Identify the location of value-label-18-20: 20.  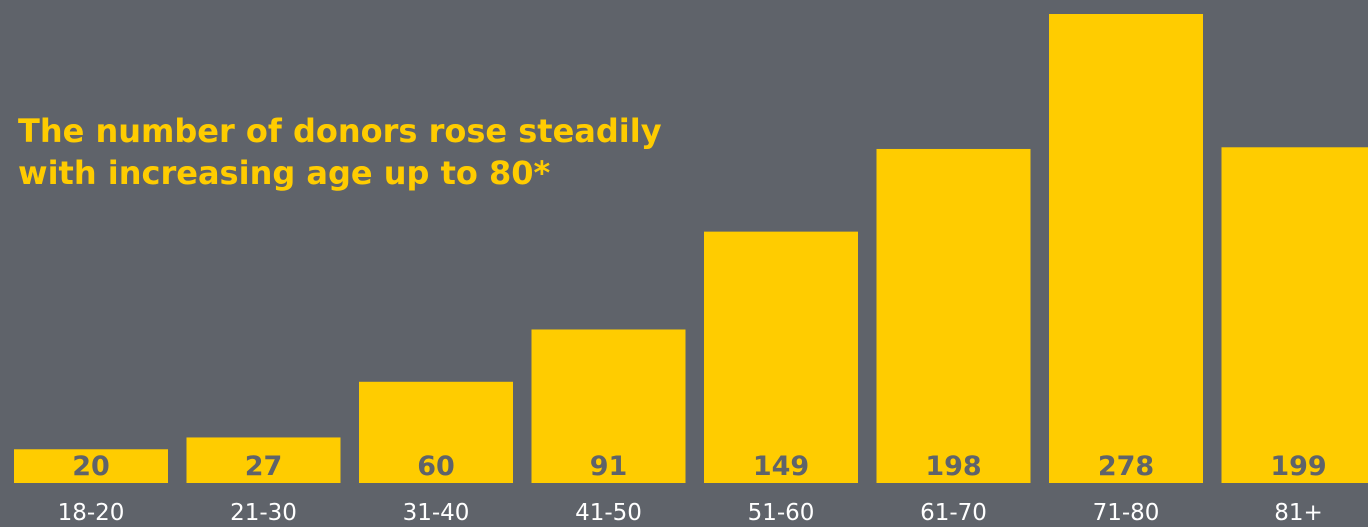
(91, 466).